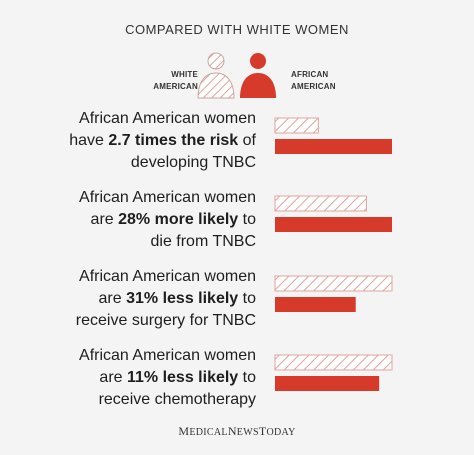 The height and width of the screenshot is (455, 474). What do you see at coordinates (247, 432) in the screenshot?
I see `brand-part-4: EWS` at bounding box center [247, 432].